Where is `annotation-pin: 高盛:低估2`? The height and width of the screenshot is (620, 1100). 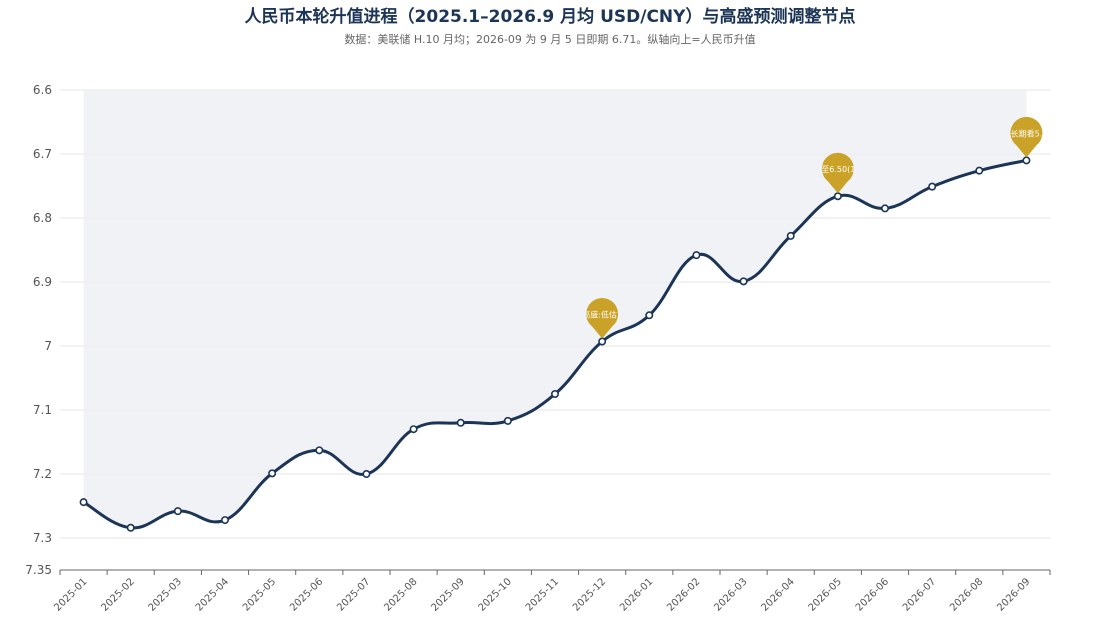
annotation-pin: 高盛:低估2 is located at coordinates (602, 318).